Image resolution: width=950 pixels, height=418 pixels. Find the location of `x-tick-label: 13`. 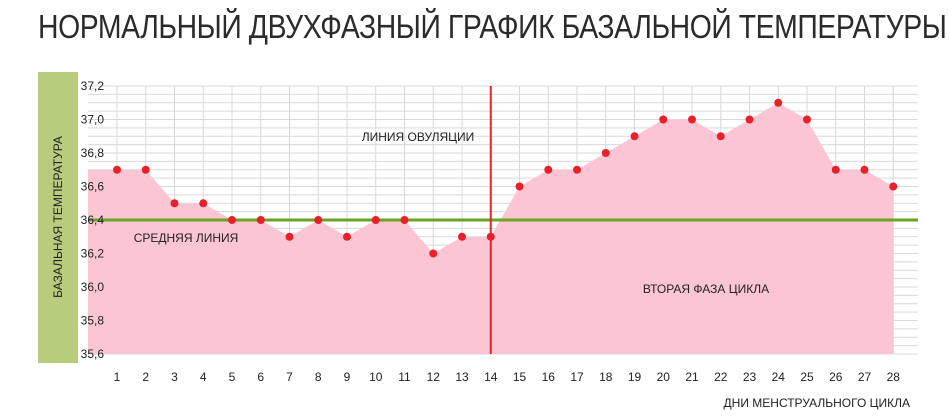

x-tick-label: 13 is located at coordinates (462, 377).